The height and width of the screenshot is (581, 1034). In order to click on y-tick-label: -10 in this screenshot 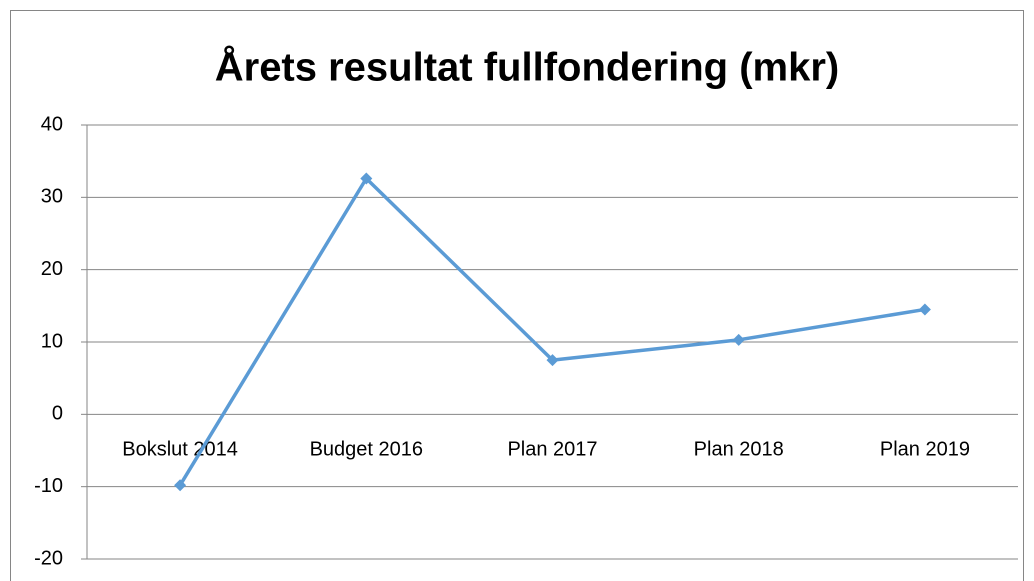, I will do `click(48, 486)`.